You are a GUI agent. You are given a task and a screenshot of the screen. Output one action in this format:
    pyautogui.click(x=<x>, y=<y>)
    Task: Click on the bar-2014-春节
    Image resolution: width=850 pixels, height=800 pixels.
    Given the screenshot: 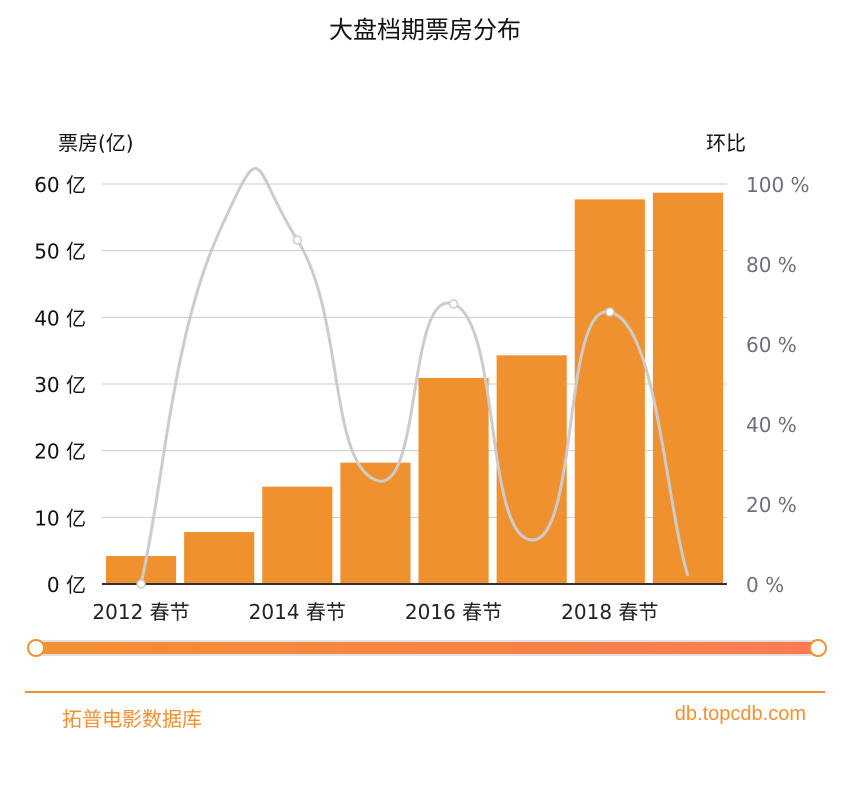 What is the action you would take?
    pyautogui.click(x=297, y=535)
    